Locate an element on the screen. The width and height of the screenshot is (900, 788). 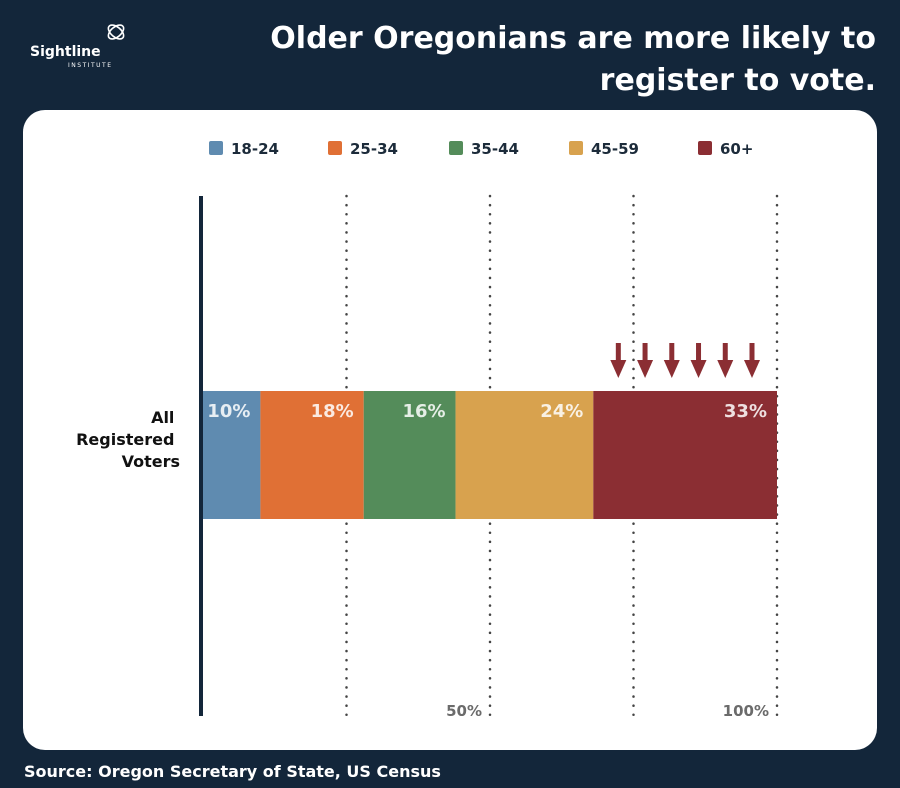
category-label: All Registered Voters is located at coordinates (128, 439).